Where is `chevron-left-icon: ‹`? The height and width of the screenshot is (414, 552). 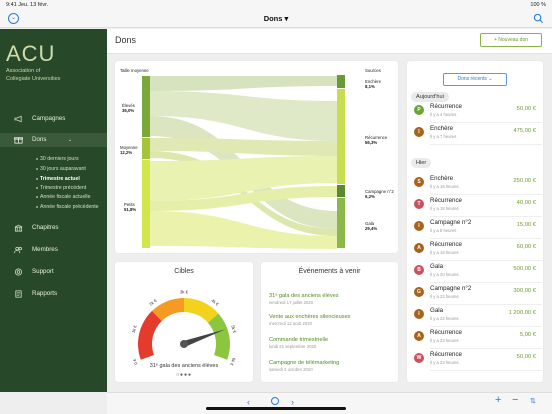
chevron-left-icon: ‹ is located at coordinates (248, 402).